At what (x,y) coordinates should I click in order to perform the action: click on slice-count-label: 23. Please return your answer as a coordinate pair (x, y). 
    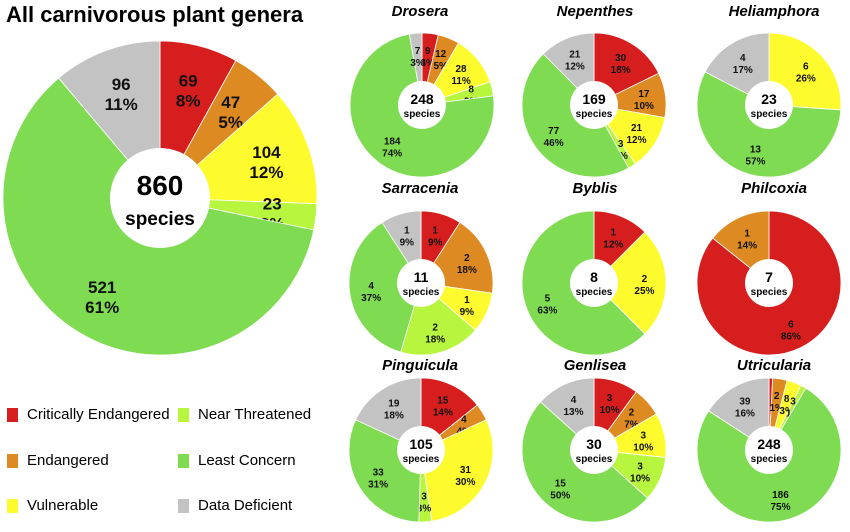
    Looking at the image, I should click on (272, 204).